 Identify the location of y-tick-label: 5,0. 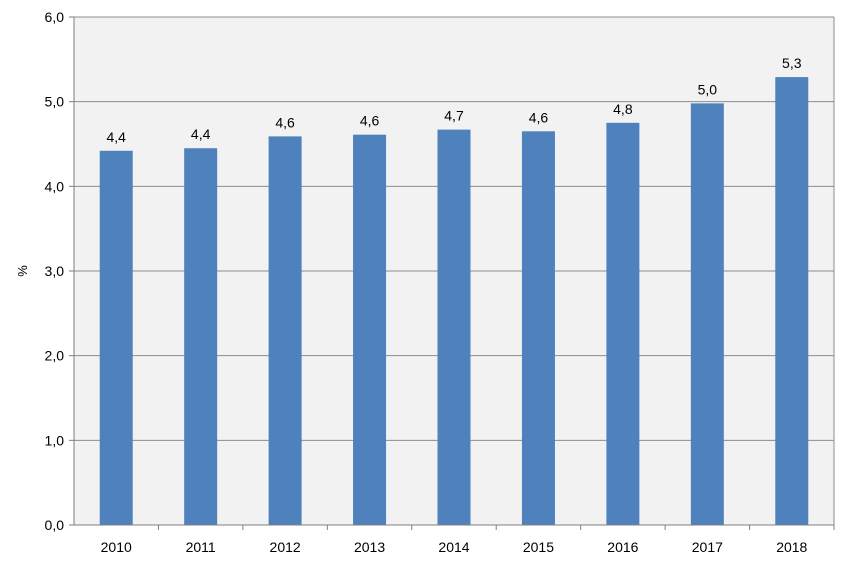
(55, 102).